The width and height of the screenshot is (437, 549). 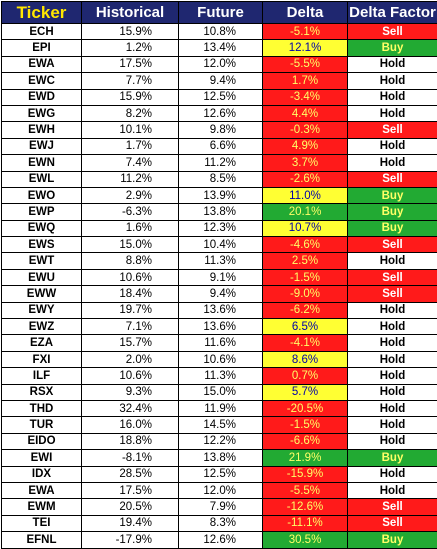 What do you see at coordinates (221, 32) in the screenshot?
I see `future-cell: 10.8%` at bounding box center [221, 32].